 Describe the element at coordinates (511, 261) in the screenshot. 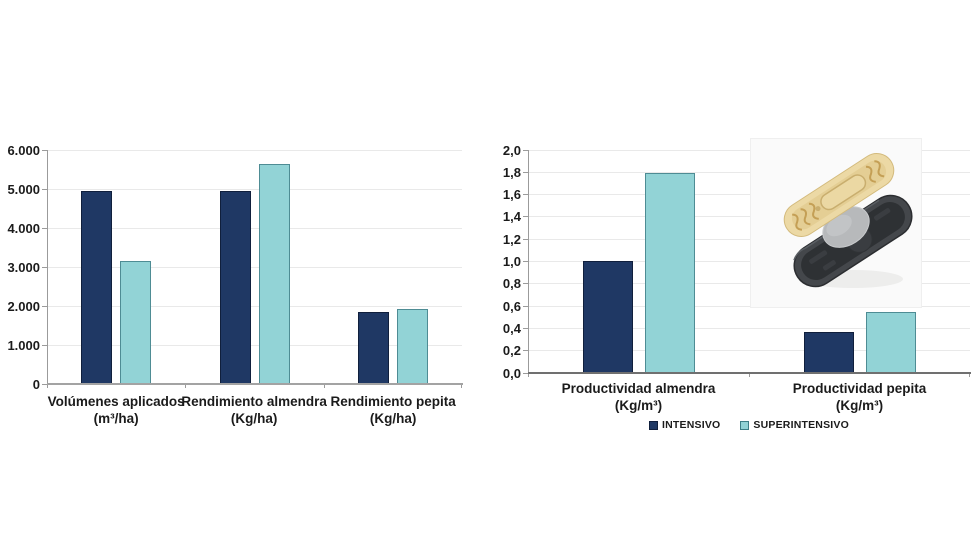

I see `y-axis-label: 1,0` at that location.